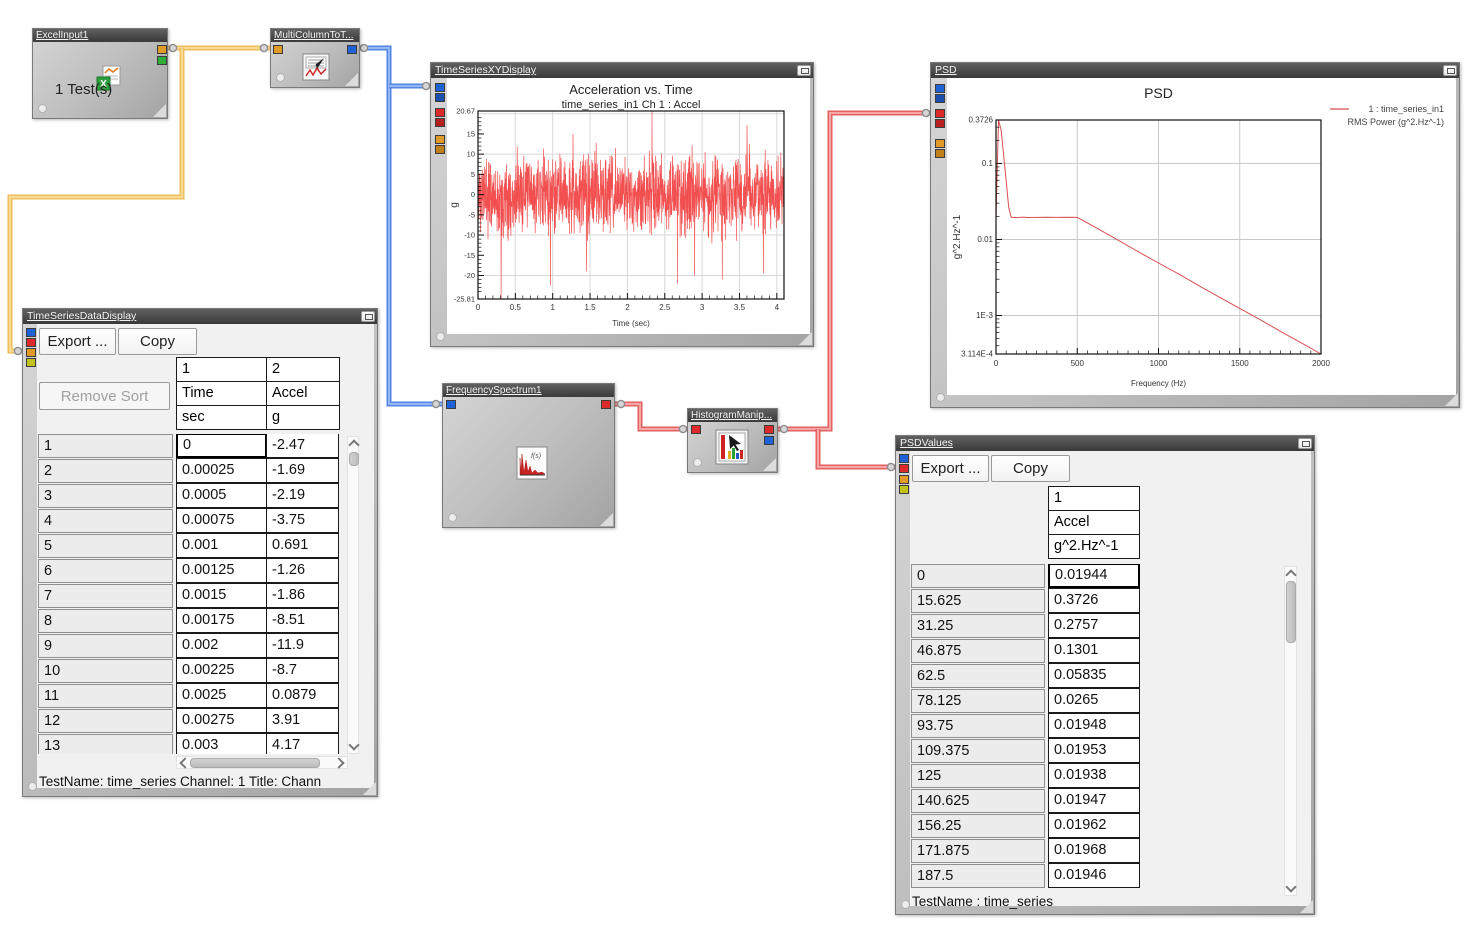  I want to click on row-header-cell: 5, so click(105, 546).